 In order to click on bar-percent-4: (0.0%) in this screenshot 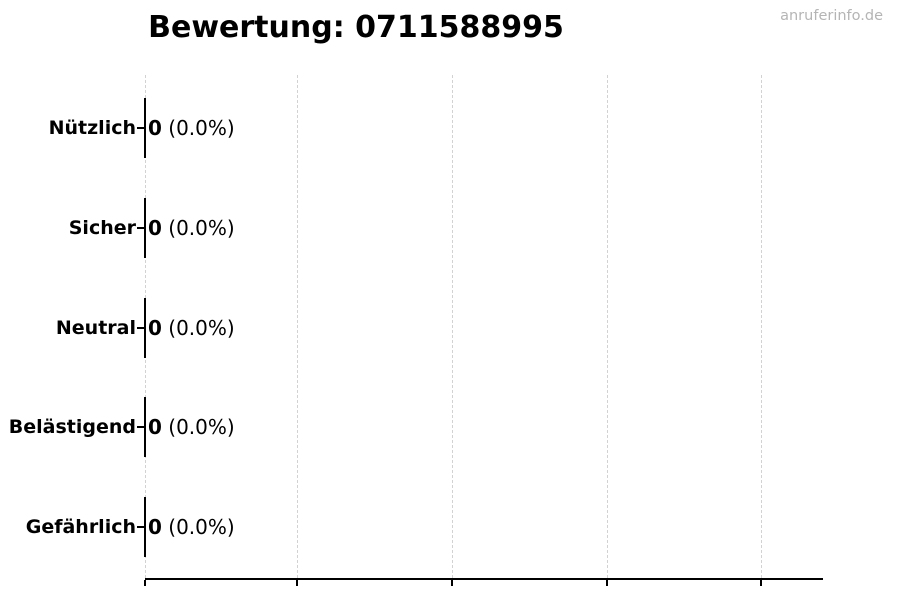, I will do `click(198, 527)`.